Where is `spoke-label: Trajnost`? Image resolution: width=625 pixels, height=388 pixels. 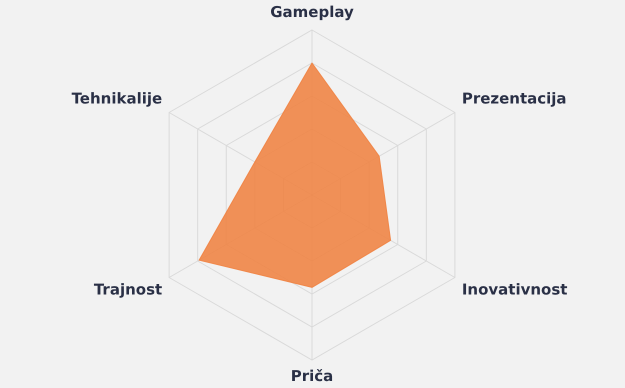
spoke-label: Trajnost is located at coordinates (128, 289).